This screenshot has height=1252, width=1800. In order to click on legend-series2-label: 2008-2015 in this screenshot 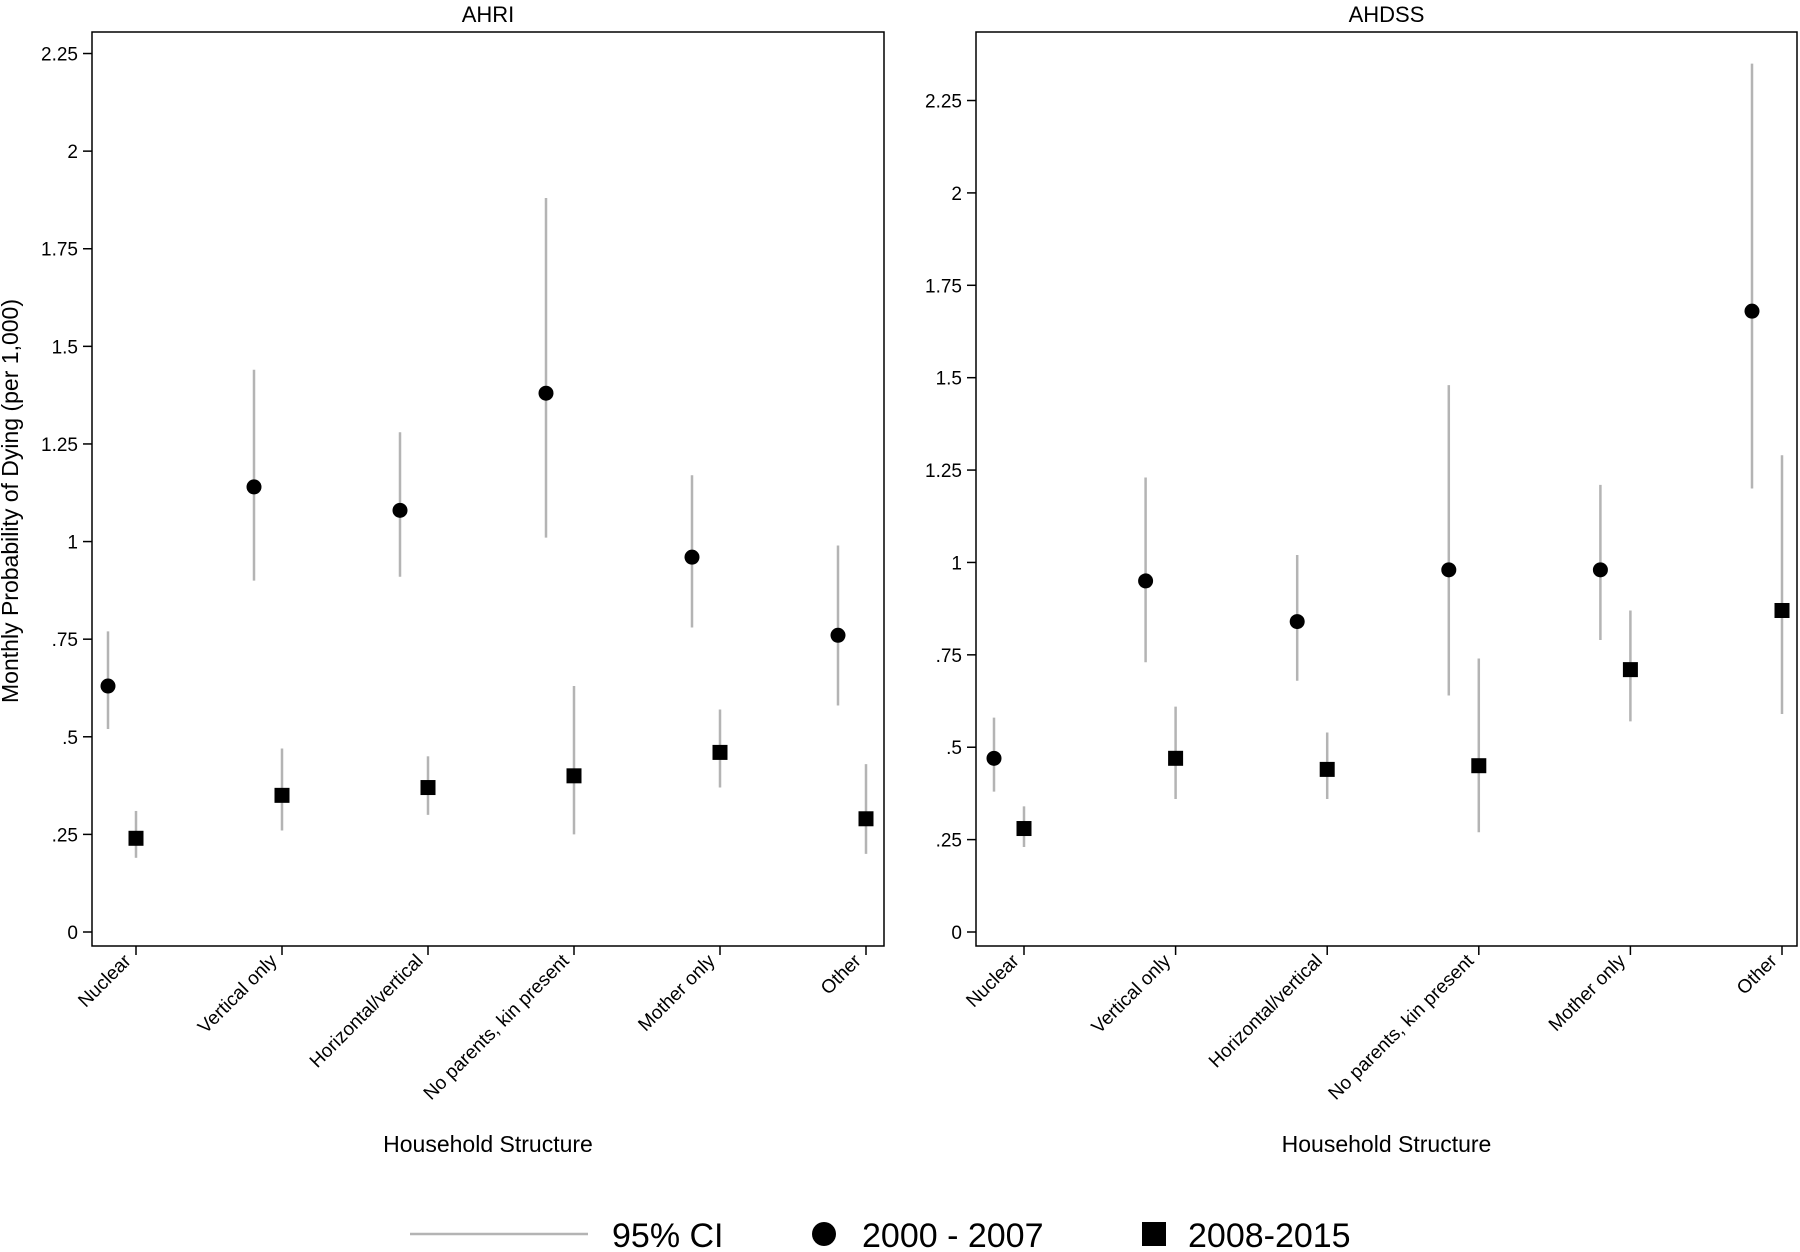, I will do `click(1269, 1234)`.